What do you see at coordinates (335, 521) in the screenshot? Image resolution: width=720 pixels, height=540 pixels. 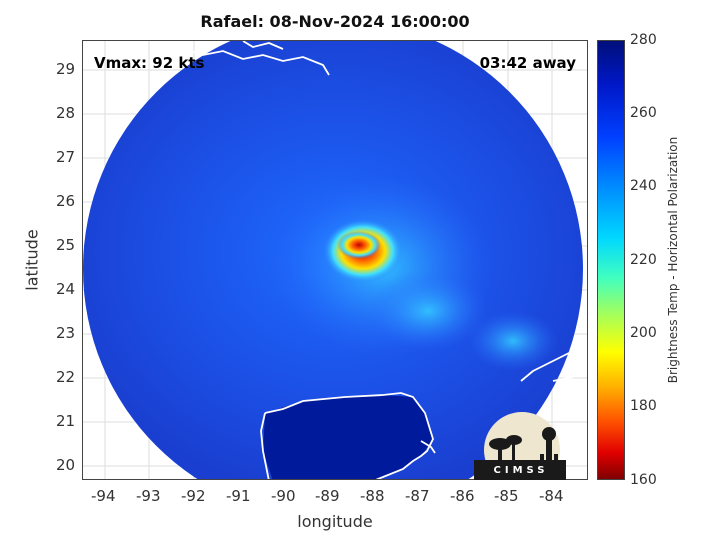 I see `x-axis-title: longitude` at bounding box center [335, 521].